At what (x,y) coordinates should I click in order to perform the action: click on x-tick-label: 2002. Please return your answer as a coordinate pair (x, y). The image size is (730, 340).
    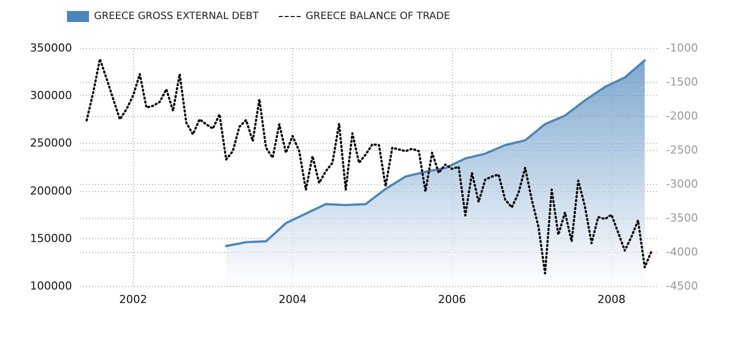
    Looking at the image, I should click on (133, 299).